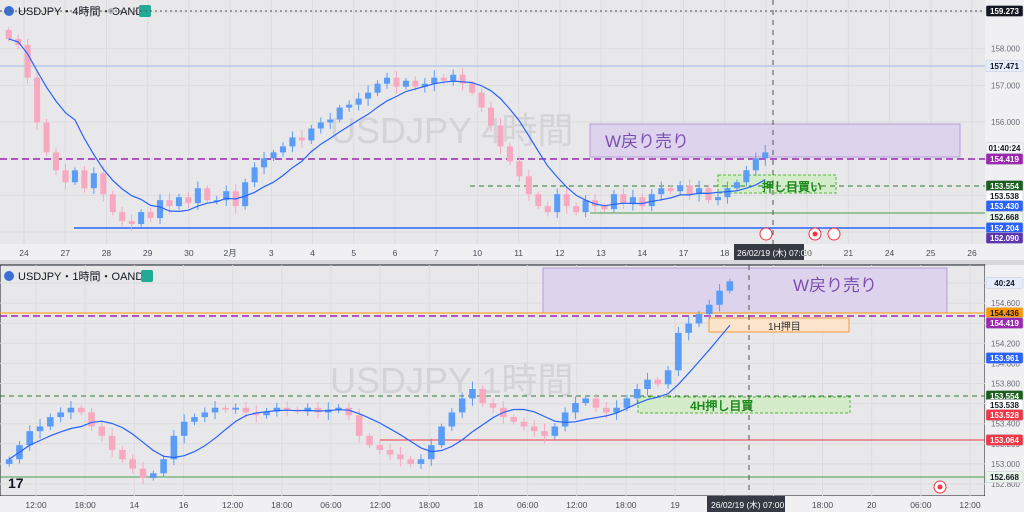 The height and width of the screenshot is (517, 1024). I want to click on price-tag-label: 152.668, so click(1004, 217).